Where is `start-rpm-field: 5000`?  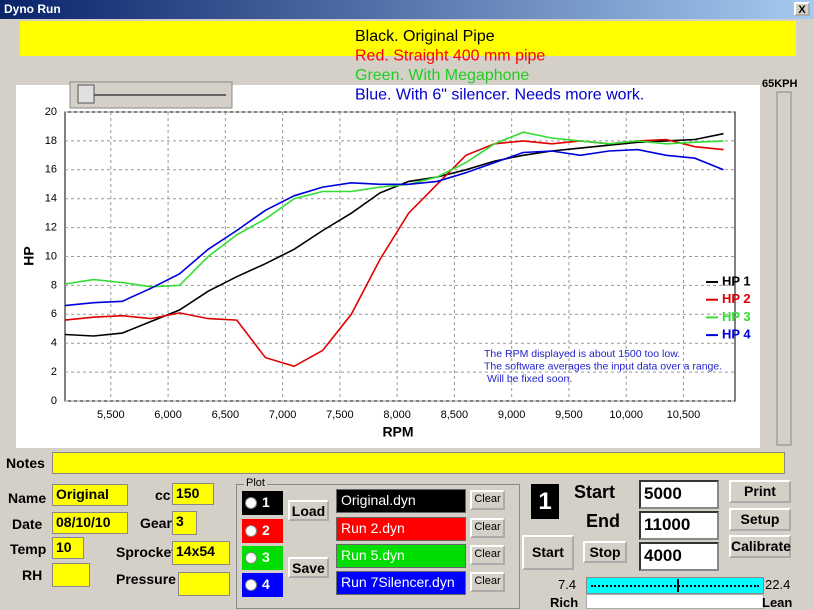 start-rpm-field: 5000 is located at coordinates (679, 494).